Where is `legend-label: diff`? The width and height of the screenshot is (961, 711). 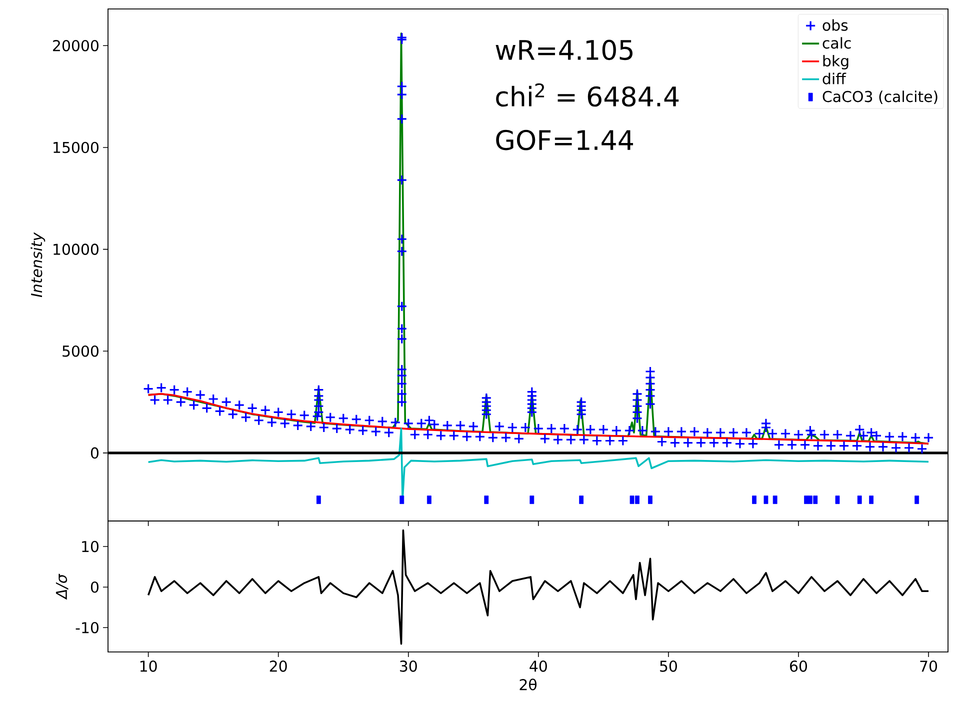
legend-label: diff is located at coordinates (834, 78).